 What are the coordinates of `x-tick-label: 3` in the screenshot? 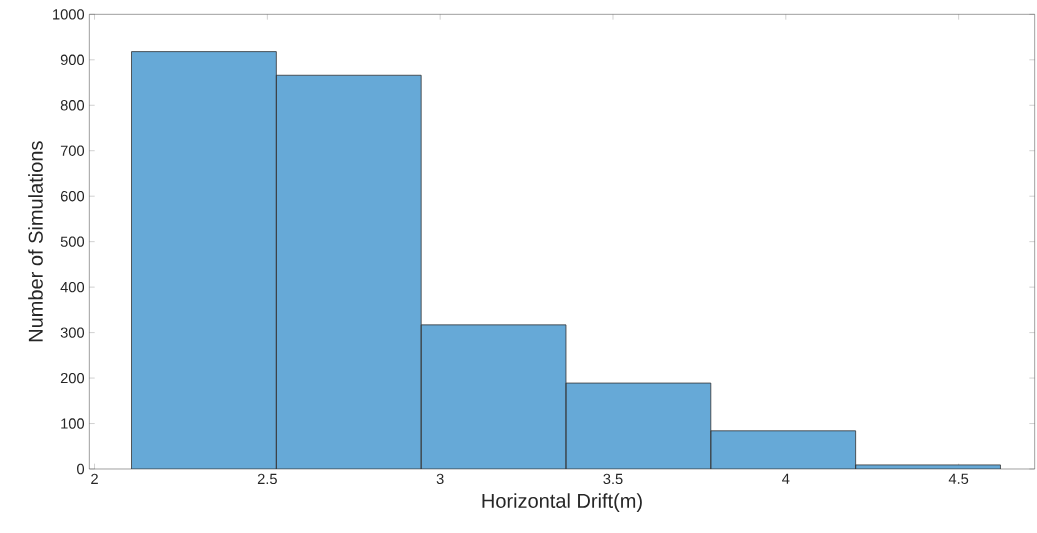 It's located at (440, 479).